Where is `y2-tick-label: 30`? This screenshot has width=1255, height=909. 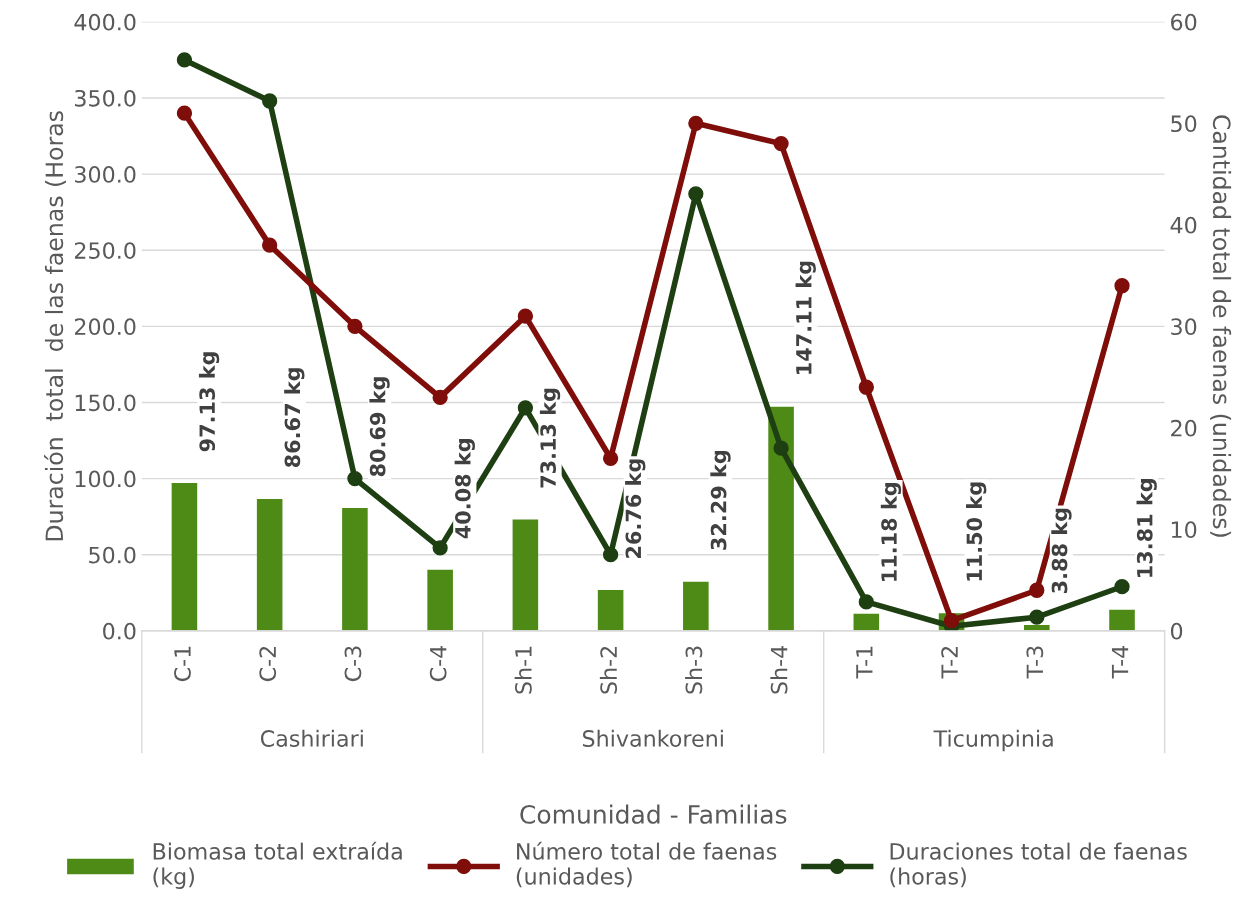
y2-tick-label: 30 is located at coordinates (1184, 327).